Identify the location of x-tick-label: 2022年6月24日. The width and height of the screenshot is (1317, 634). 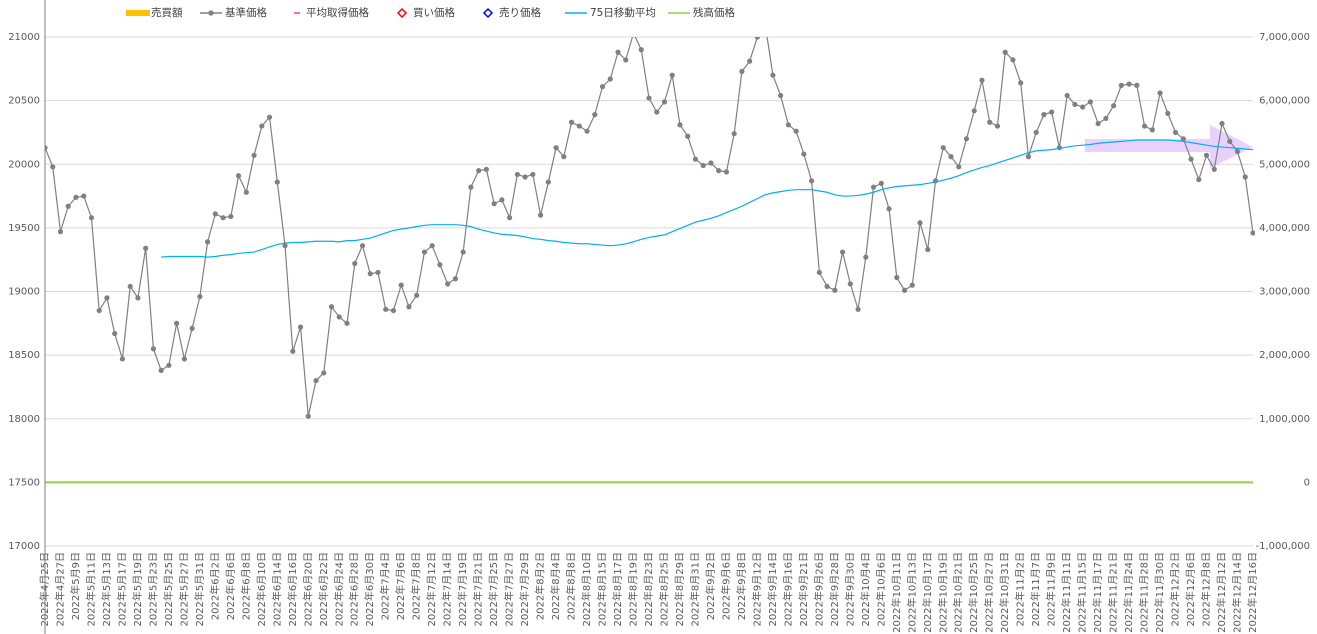
(338, 589).